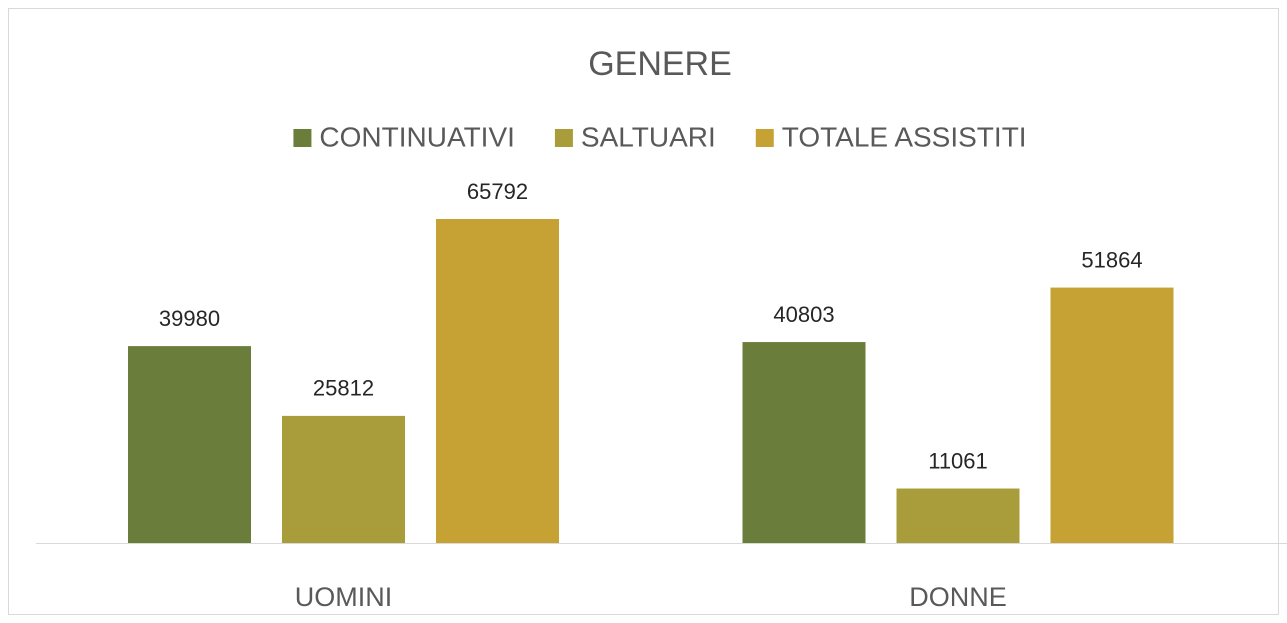  What do you see at coordinates (189, 318) in the screenshot?
I see `data-label: 39980` at bounding box center [189, 318].